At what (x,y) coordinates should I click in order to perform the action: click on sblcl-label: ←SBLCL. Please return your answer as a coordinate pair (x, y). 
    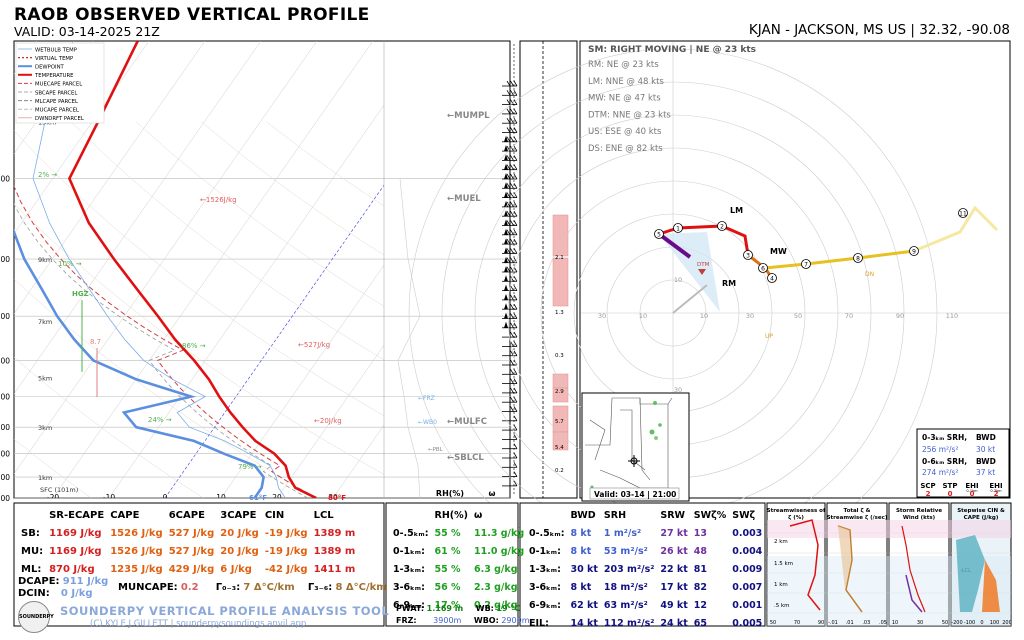
    Looking at the image, I should click on (465, 458).